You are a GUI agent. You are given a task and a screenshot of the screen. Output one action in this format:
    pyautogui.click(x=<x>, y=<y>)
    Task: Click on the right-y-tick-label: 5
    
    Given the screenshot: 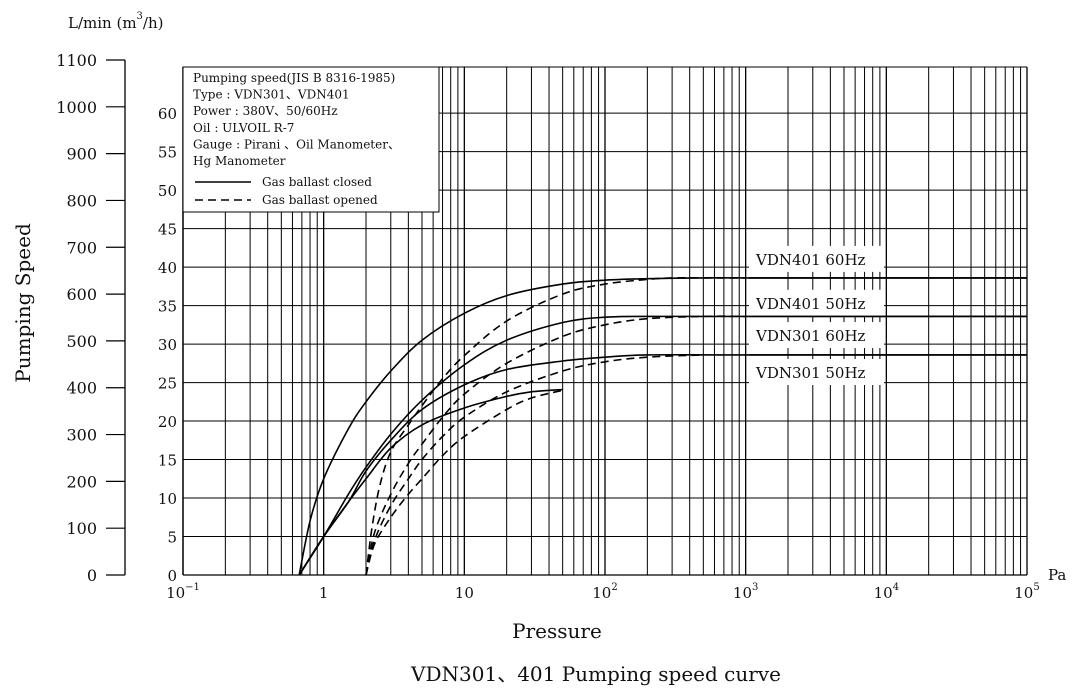 What is the action you would take?
    pyautogui.click(x=172, y=538)
    